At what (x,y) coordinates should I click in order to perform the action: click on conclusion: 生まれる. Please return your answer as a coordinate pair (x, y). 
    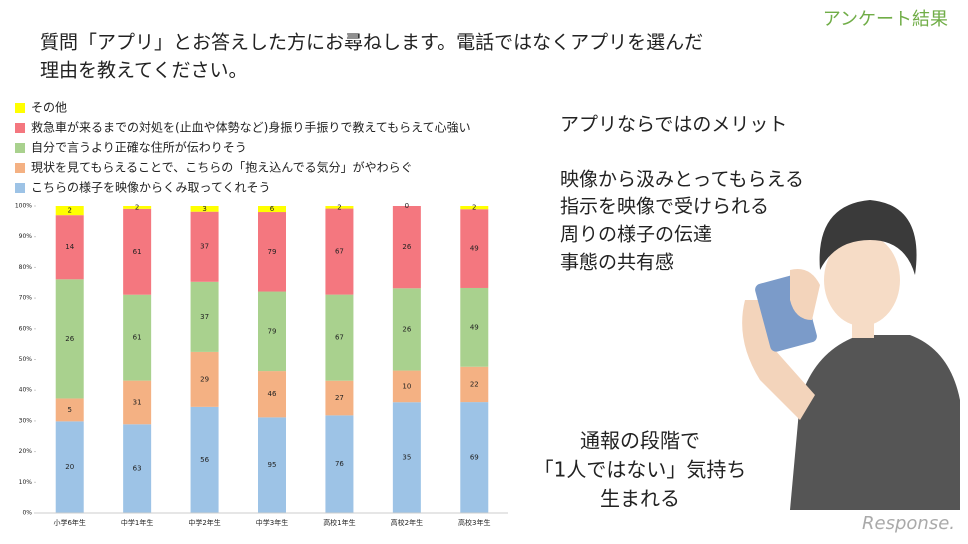
    Looking at the image, I should click on (640, 499).